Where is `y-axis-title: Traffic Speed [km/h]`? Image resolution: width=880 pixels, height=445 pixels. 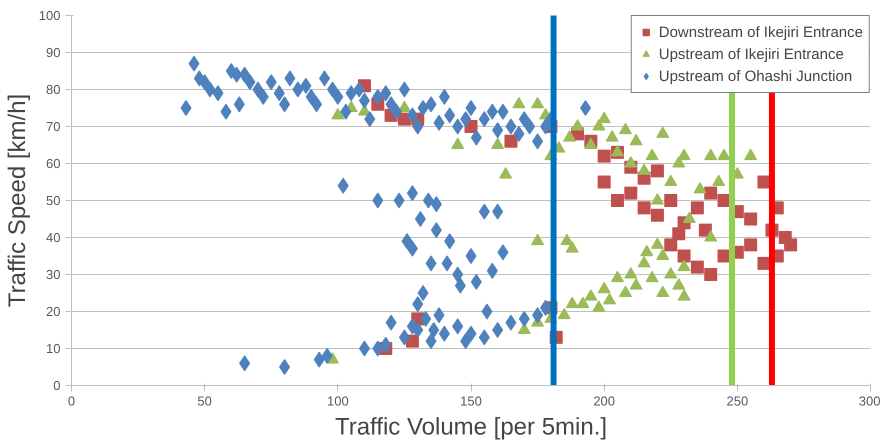 y-axis-title: Traffic Speed [km/h] is located at coordinates (17, 201).